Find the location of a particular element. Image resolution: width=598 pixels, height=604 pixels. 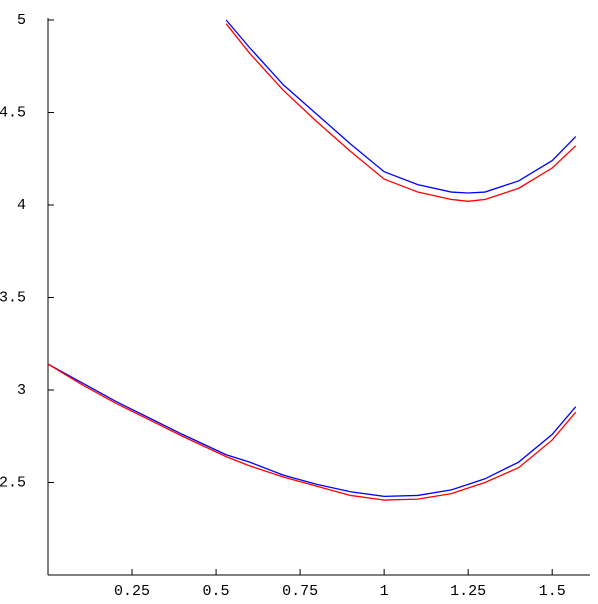

x-tick-label: 0.5 is located at coordinates (216, 591).